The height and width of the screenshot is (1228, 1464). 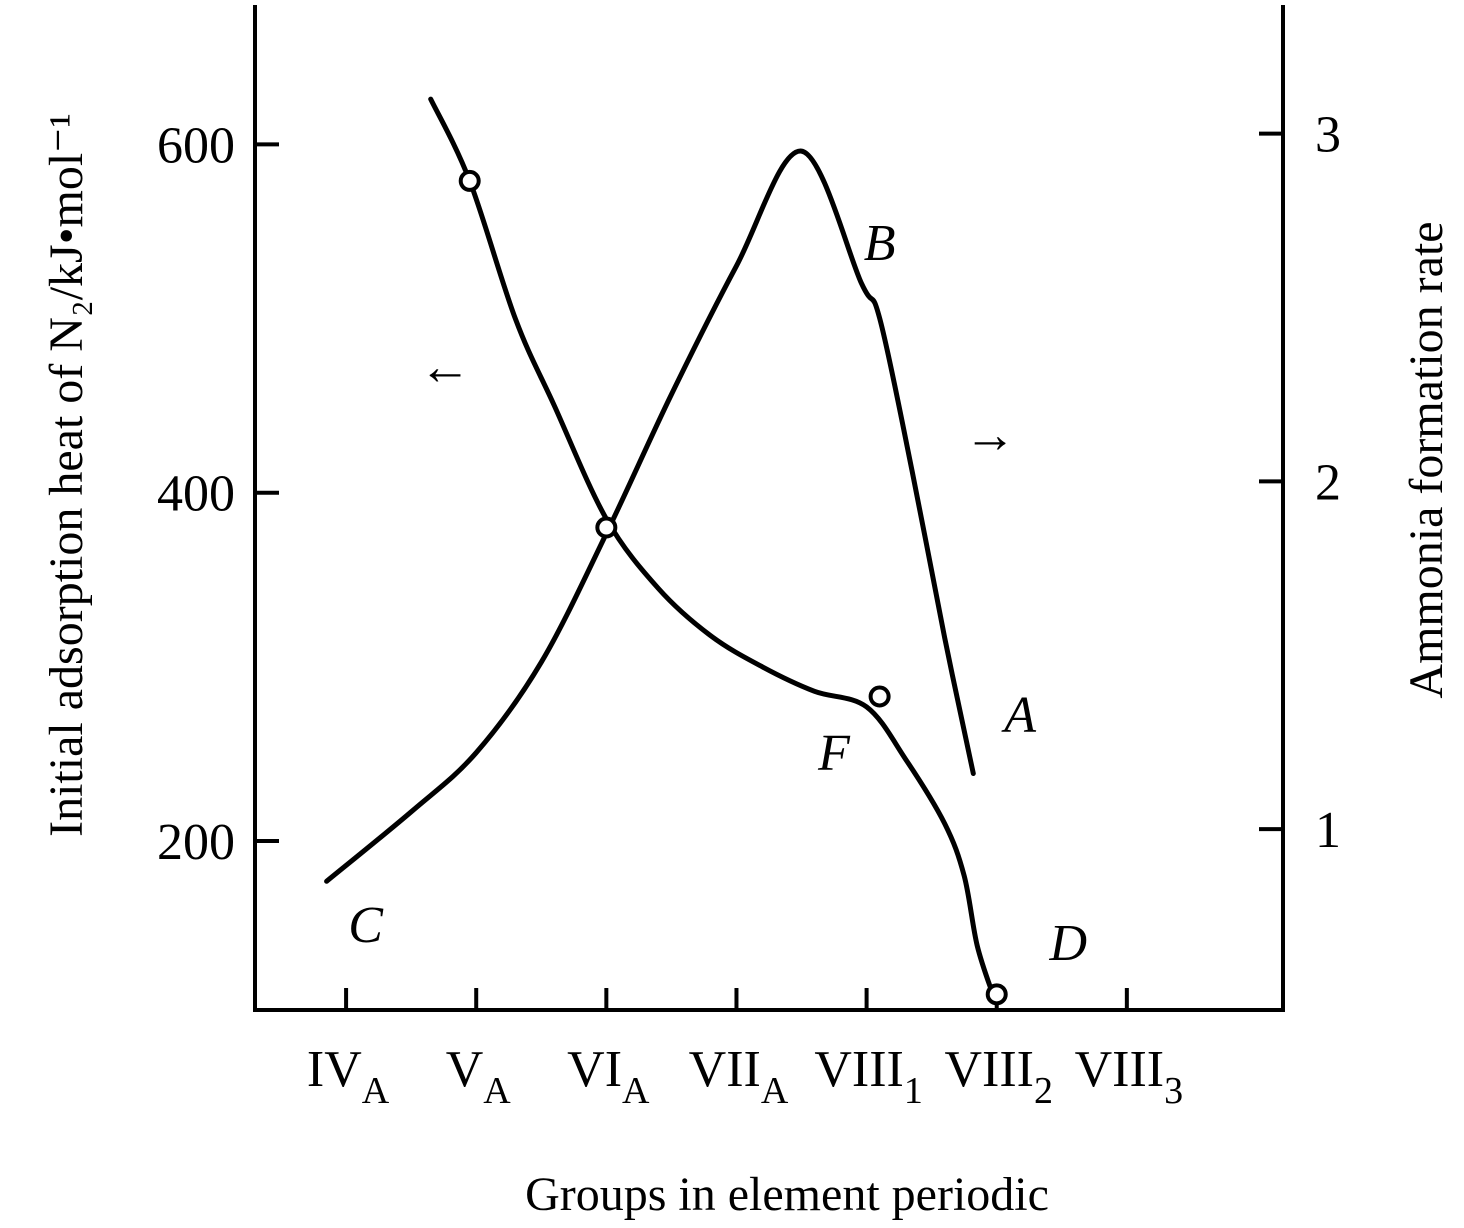 What do you see at coordinates (1173, 1091) in the screenshot?
I see `x-tick-label-sub: 3` at bounding box center [1173, 1091].